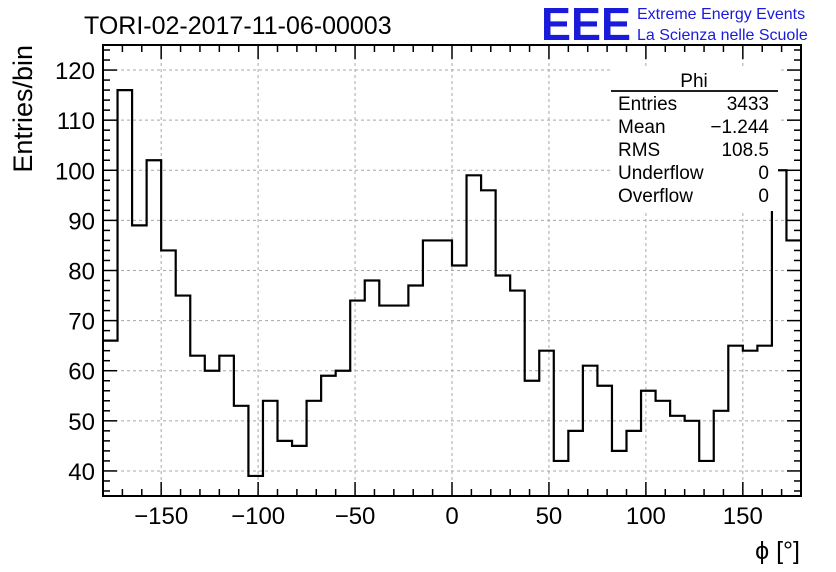 The width and height of the screenshot is (836, 572). Describe the element at coordinates (81, 221) in the screenshot. I see `y-tick-label: 90` at that location.